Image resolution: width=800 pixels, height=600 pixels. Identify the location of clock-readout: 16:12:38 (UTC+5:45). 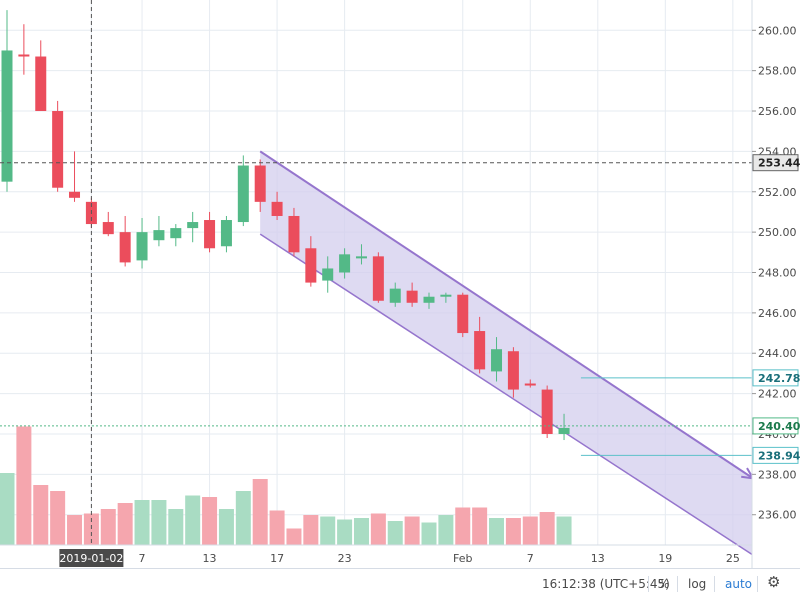
(606, 584).